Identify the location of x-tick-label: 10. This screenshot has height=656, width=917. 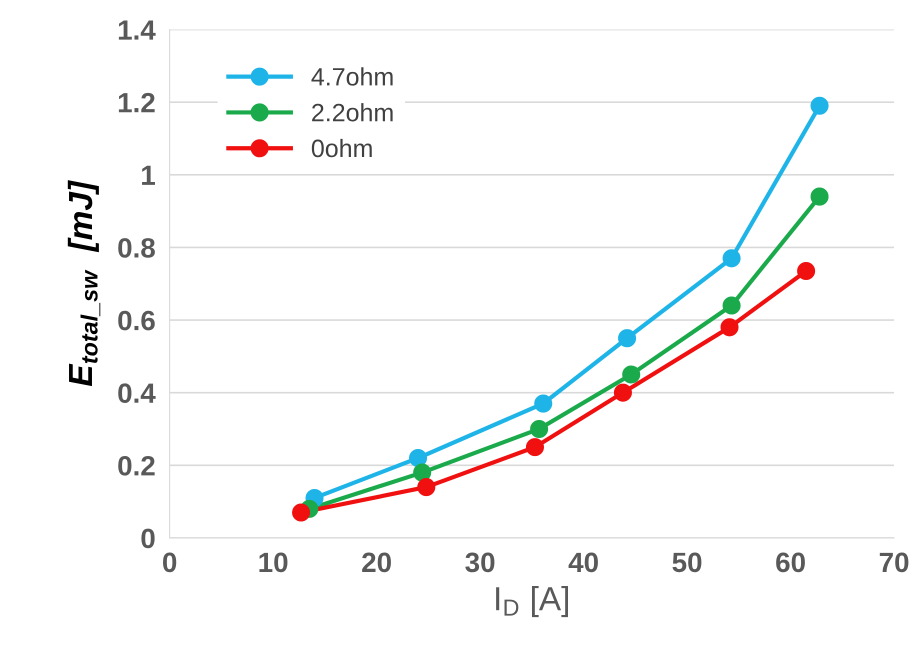
(273, 562).